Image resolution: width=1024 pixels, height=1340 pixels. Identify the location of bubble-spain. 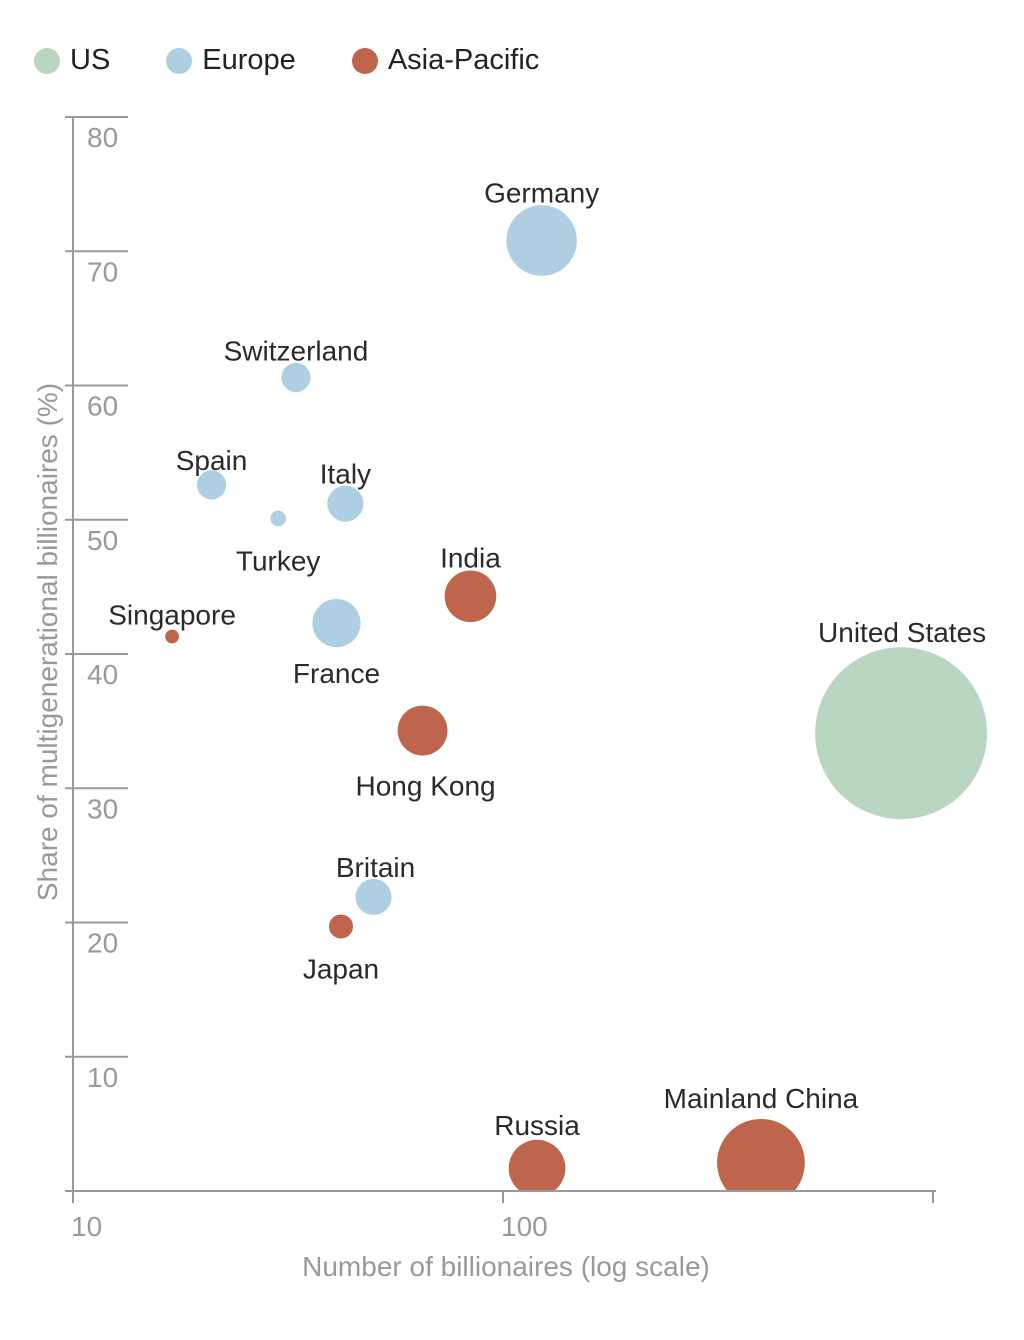
(211, 485).